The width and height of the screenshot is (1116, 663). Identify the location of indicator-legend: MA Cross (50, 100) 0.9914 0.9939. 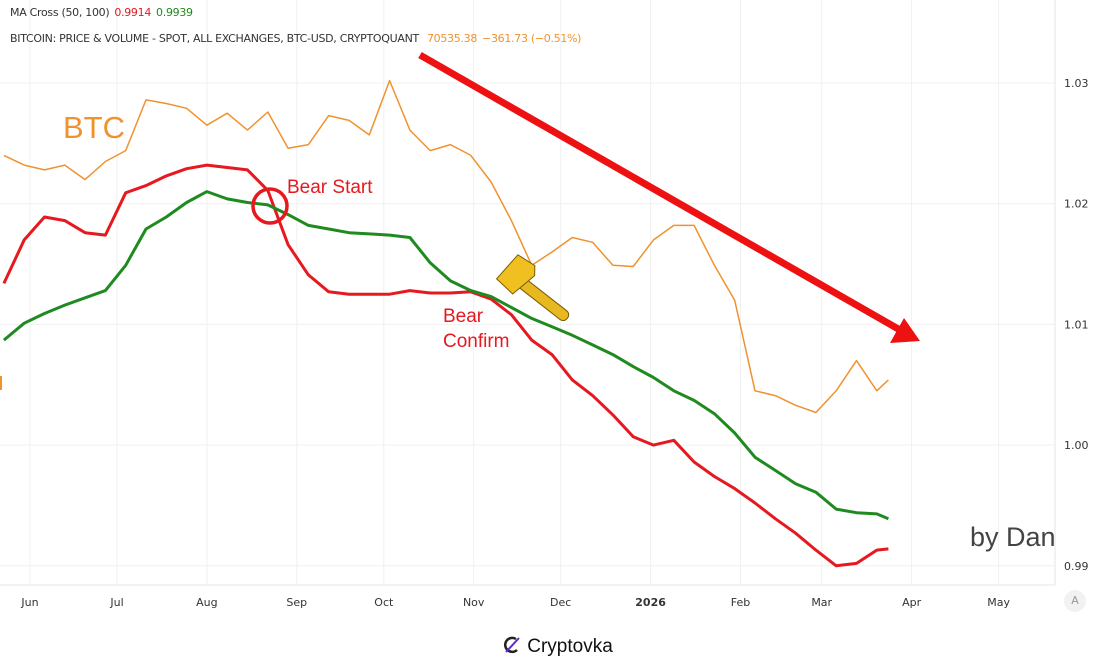
(104, 12).